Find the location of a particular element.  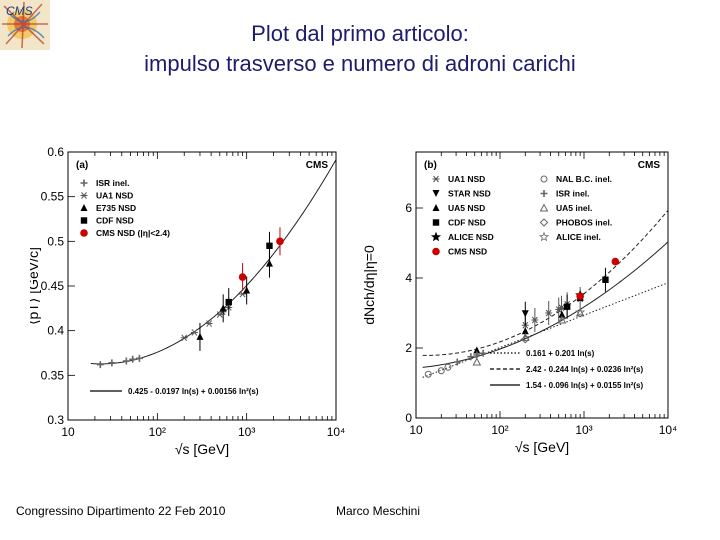

y-tick-label: 0.6 is located at coordinates (55, 152).